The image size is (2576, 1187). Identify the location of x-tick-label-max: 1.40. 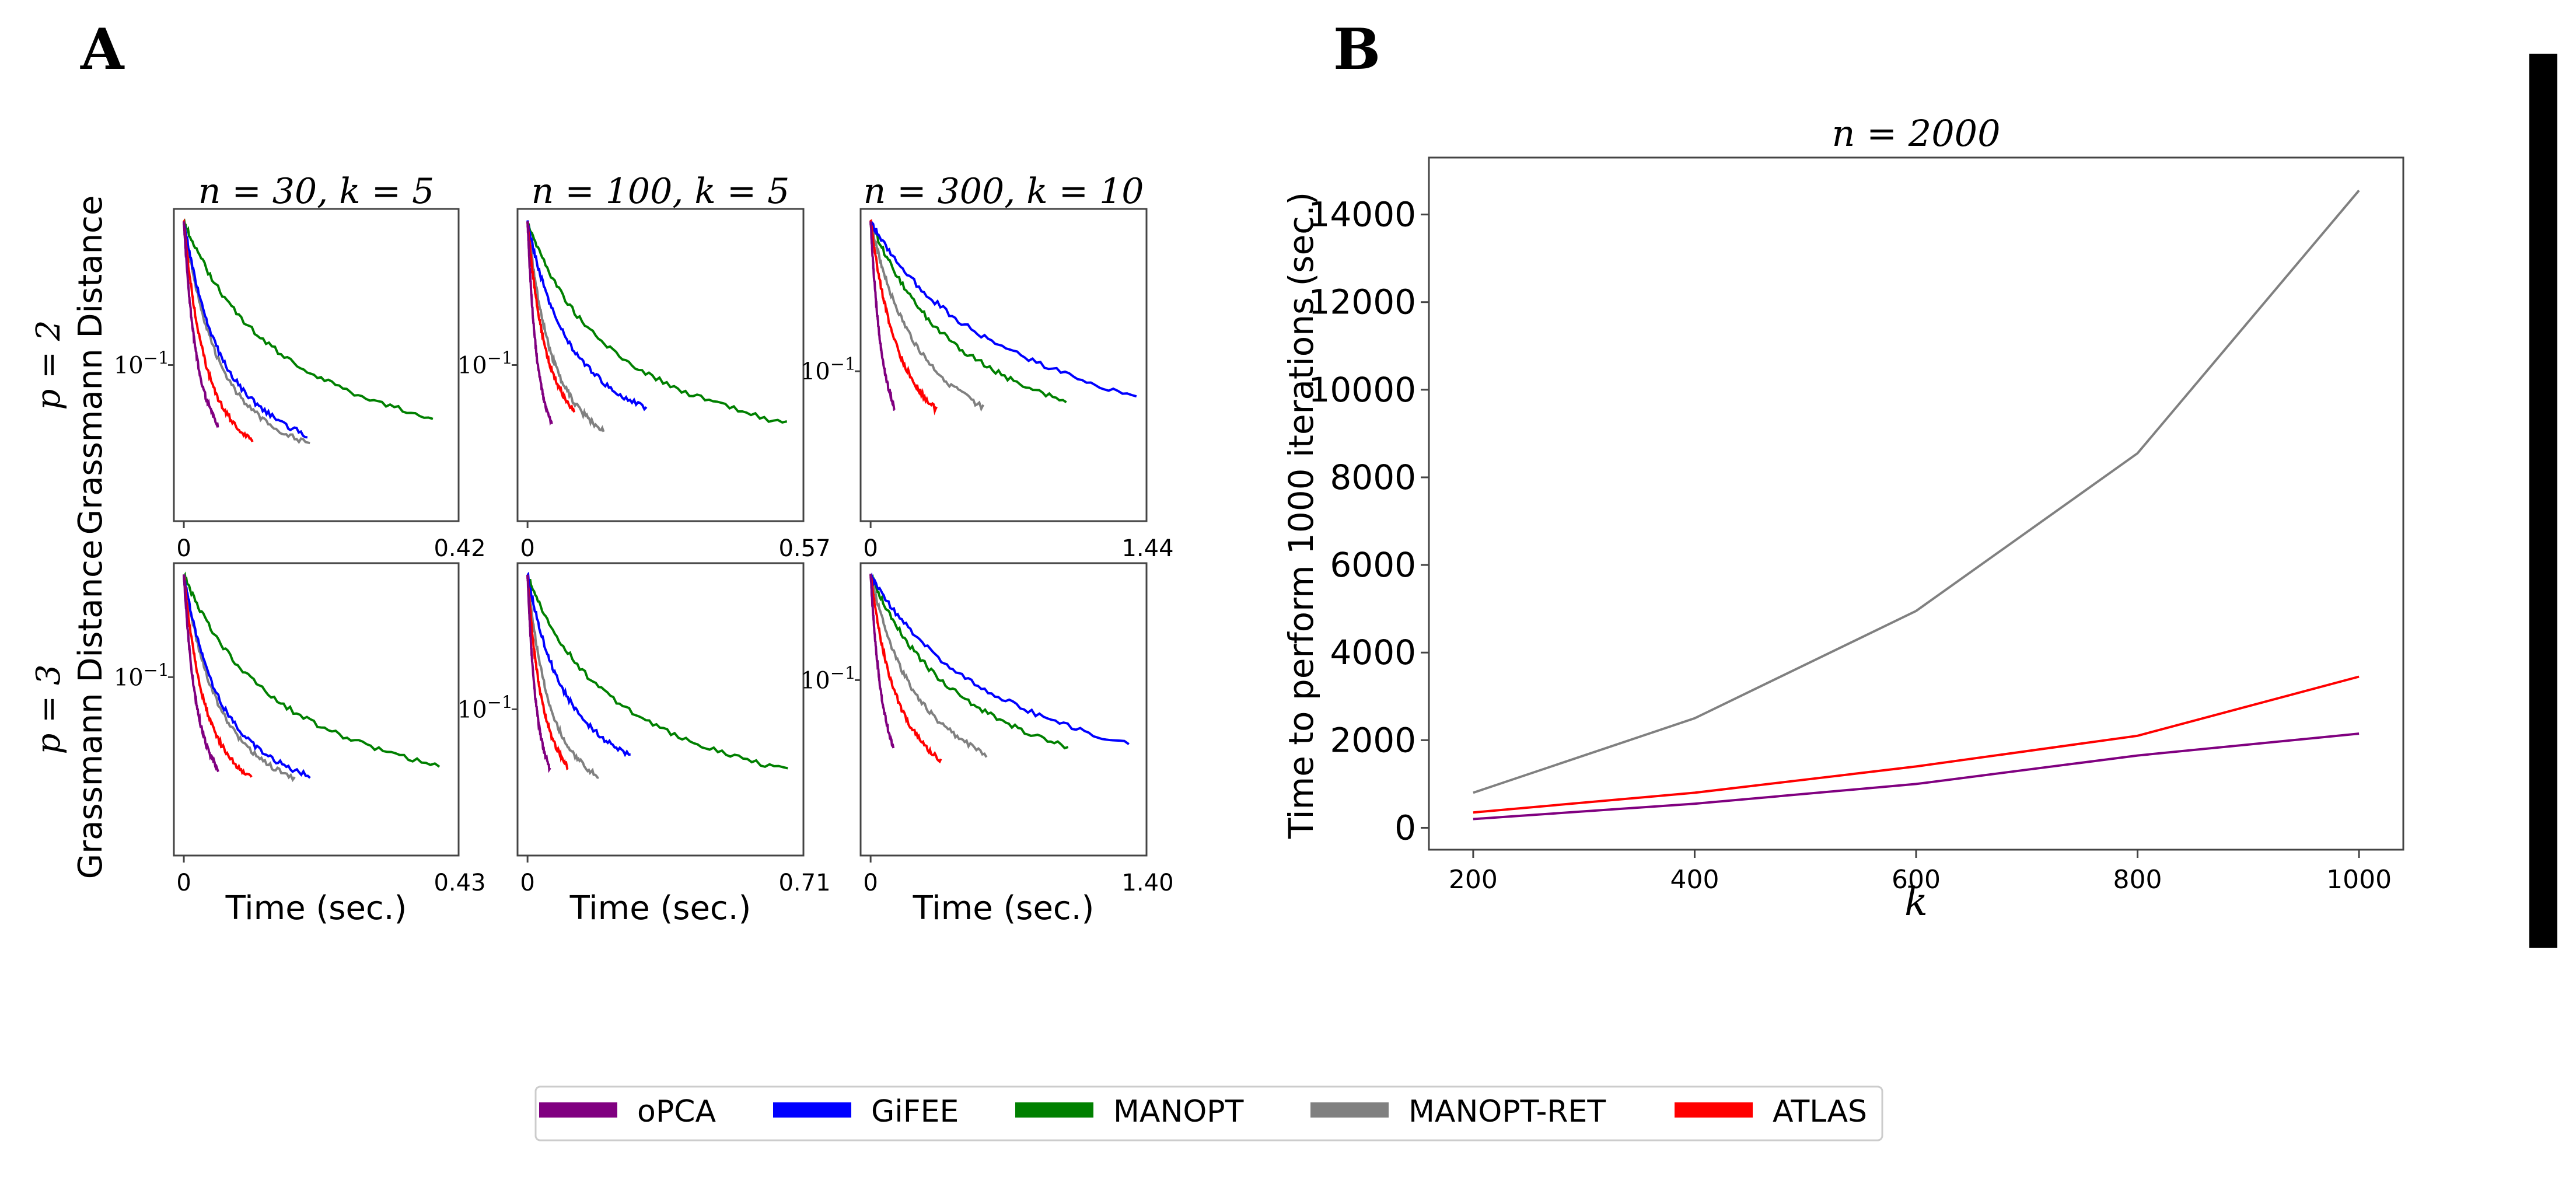
(1147, 883).